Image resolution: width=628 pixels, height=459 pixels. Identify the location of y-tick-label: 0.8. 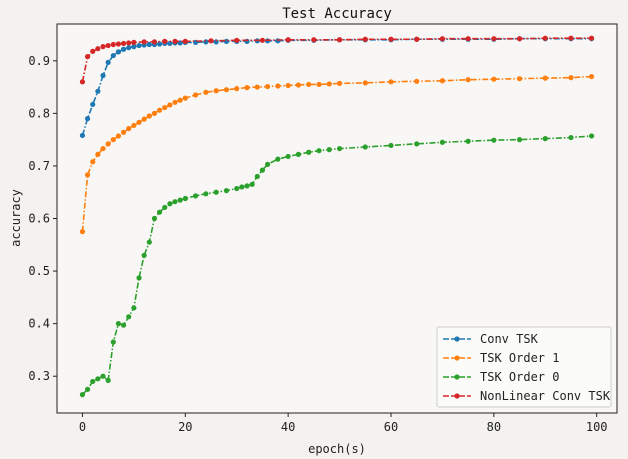
(39, 113).